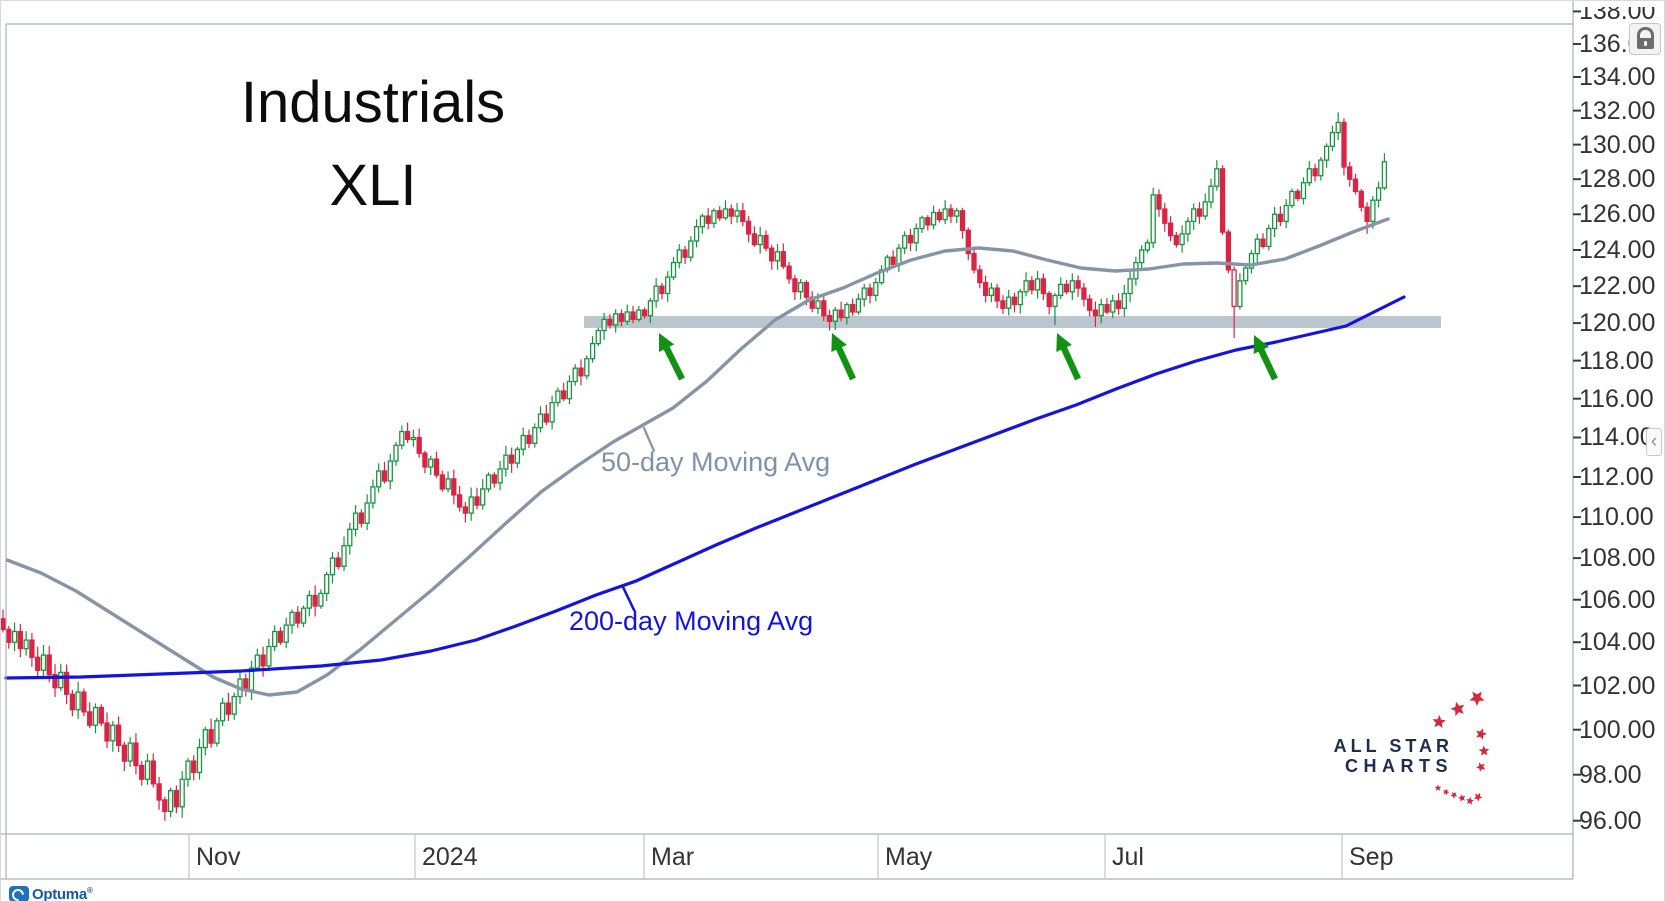  Describe the element at coordinates (1617, 77) in the screenshot. I see `y-axis-label: 134.00` at that location.